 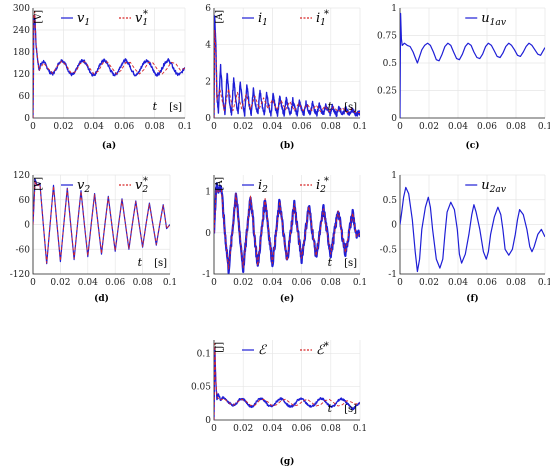 I want to click on legend-label: u2av, so click(x=494, y=186).